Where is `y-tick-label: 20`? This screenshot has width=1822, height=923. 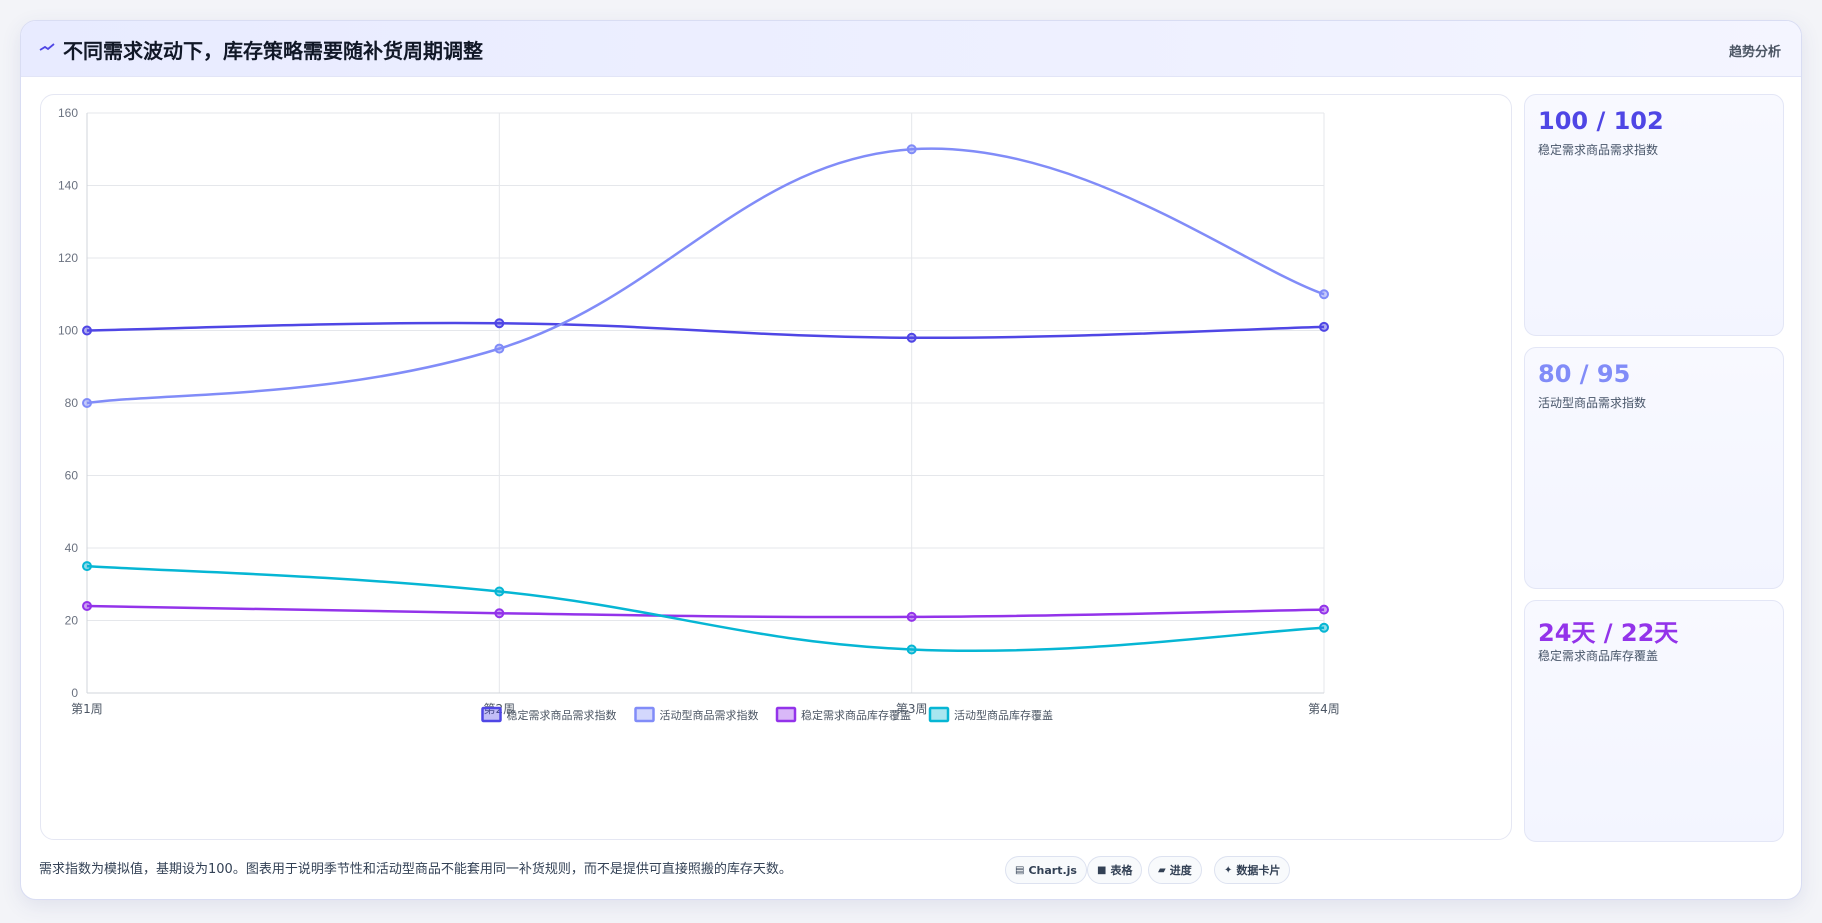 y-tick-label: 20 is located at coordinates (72, 621).